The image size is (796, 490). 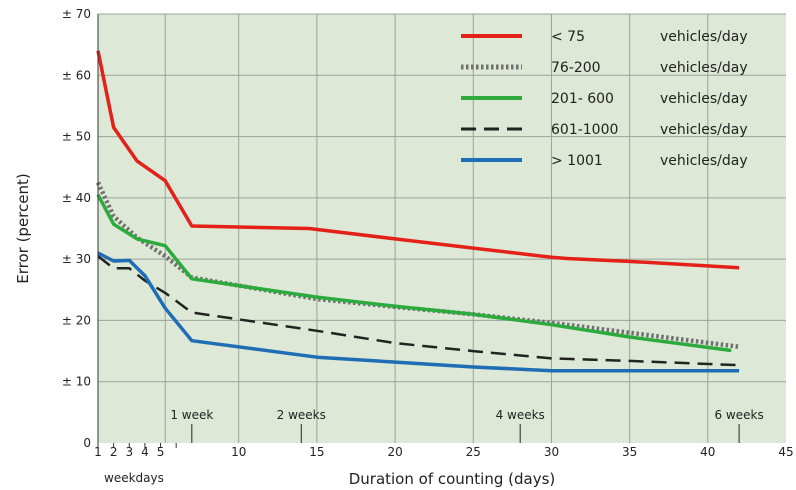 What do you see at coordinates (582, 99) in the screenshot?
I see `legend-entry-label: 201- 600` at bounding box center [582, 99].